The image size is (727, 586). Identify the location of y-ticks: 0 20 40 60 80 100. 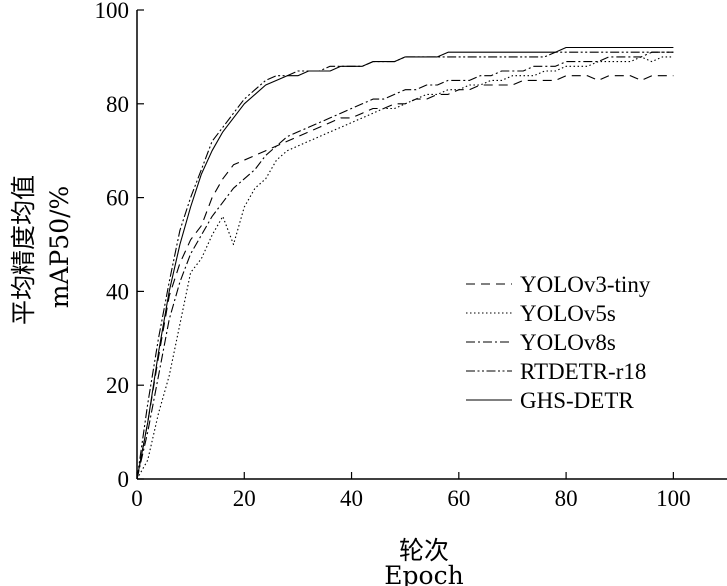
(119, 246).